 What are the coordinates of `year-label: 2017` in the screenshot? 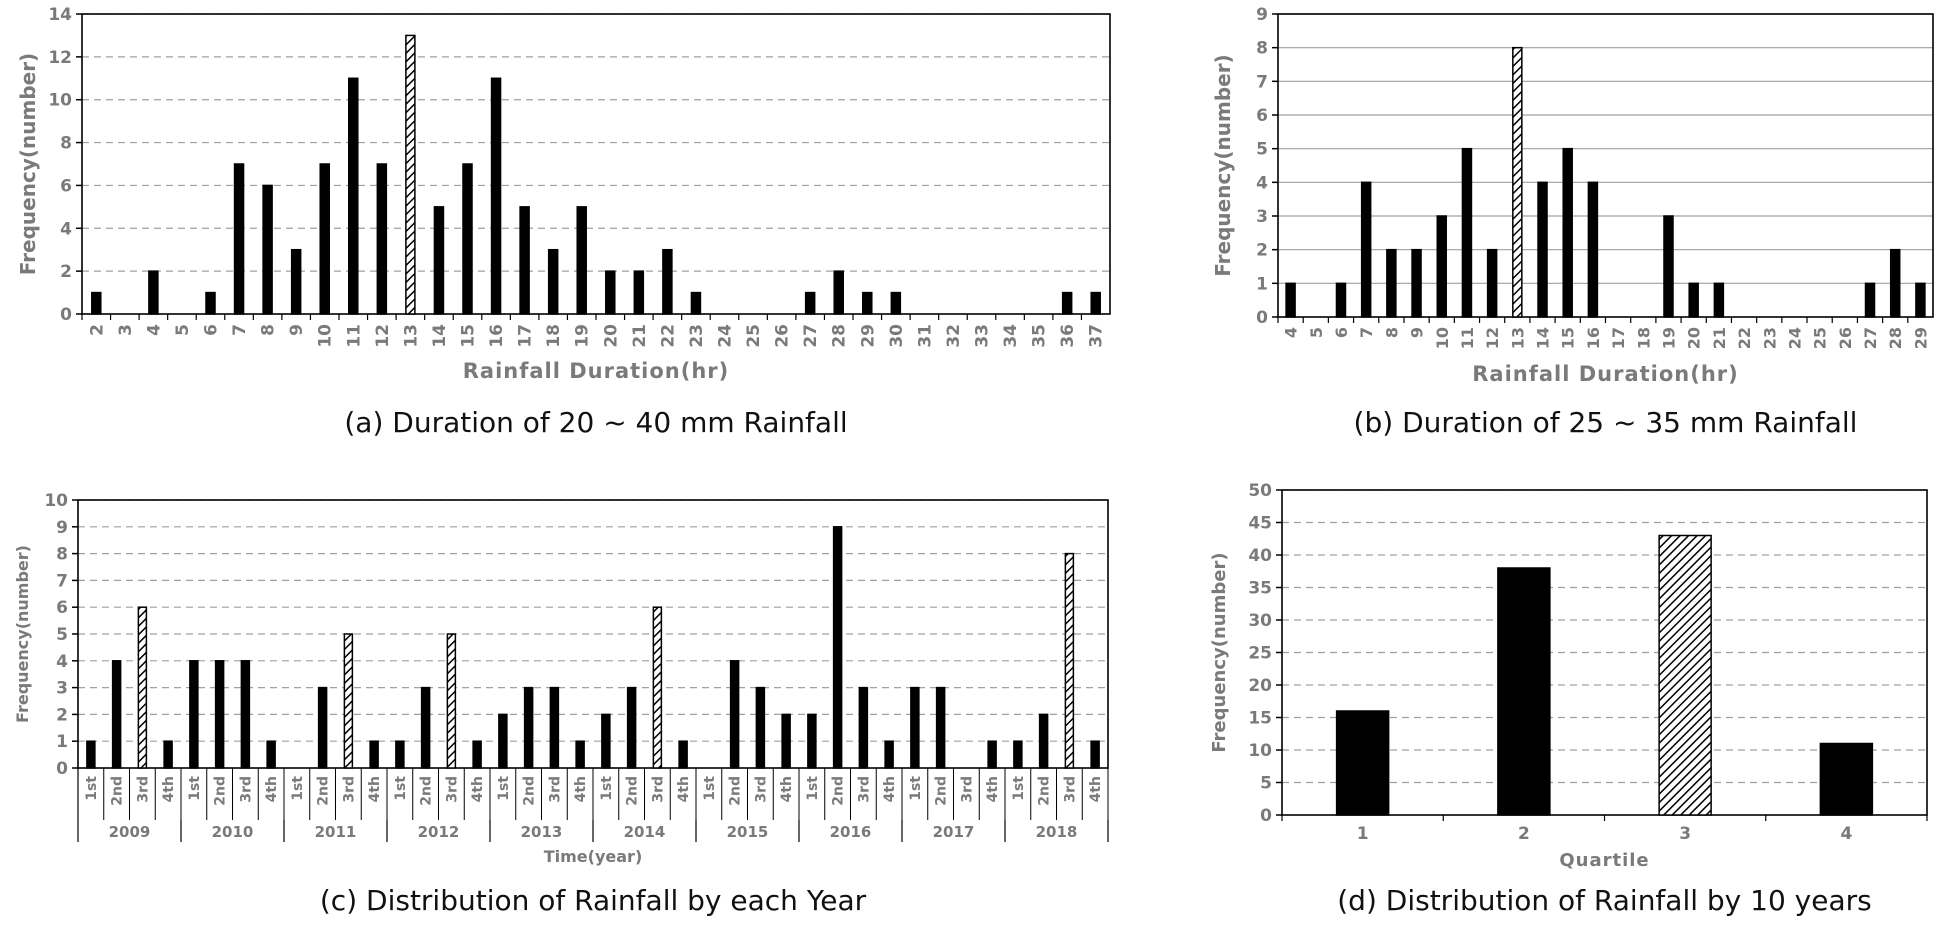 It's located at (954, 832).